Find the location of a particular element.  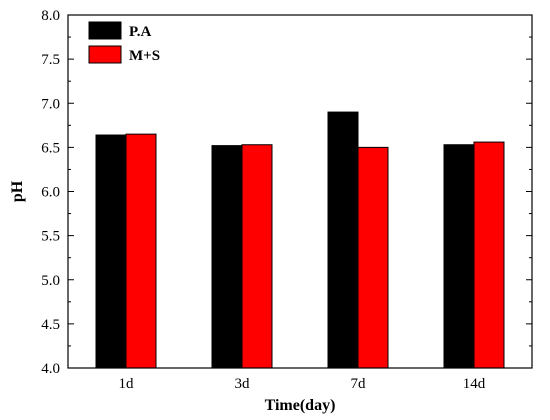

legend-label-pa: P.A is located at coordinates (140, 32).